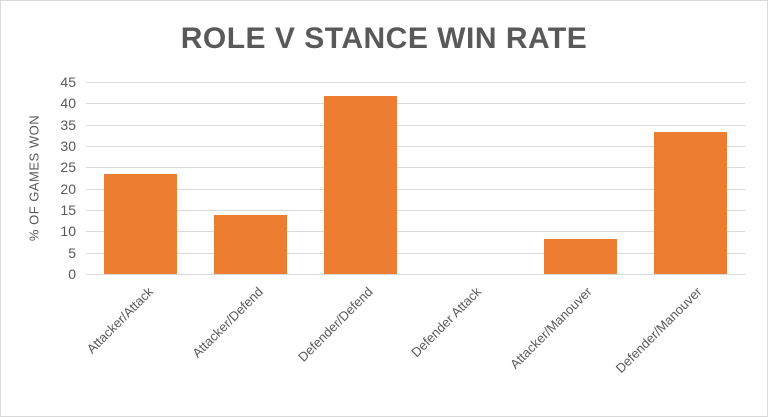  Describe the element at coordinates (34, 178) in the screenshot. I see `y-axis-label: % OF GAMES WON` at that location.